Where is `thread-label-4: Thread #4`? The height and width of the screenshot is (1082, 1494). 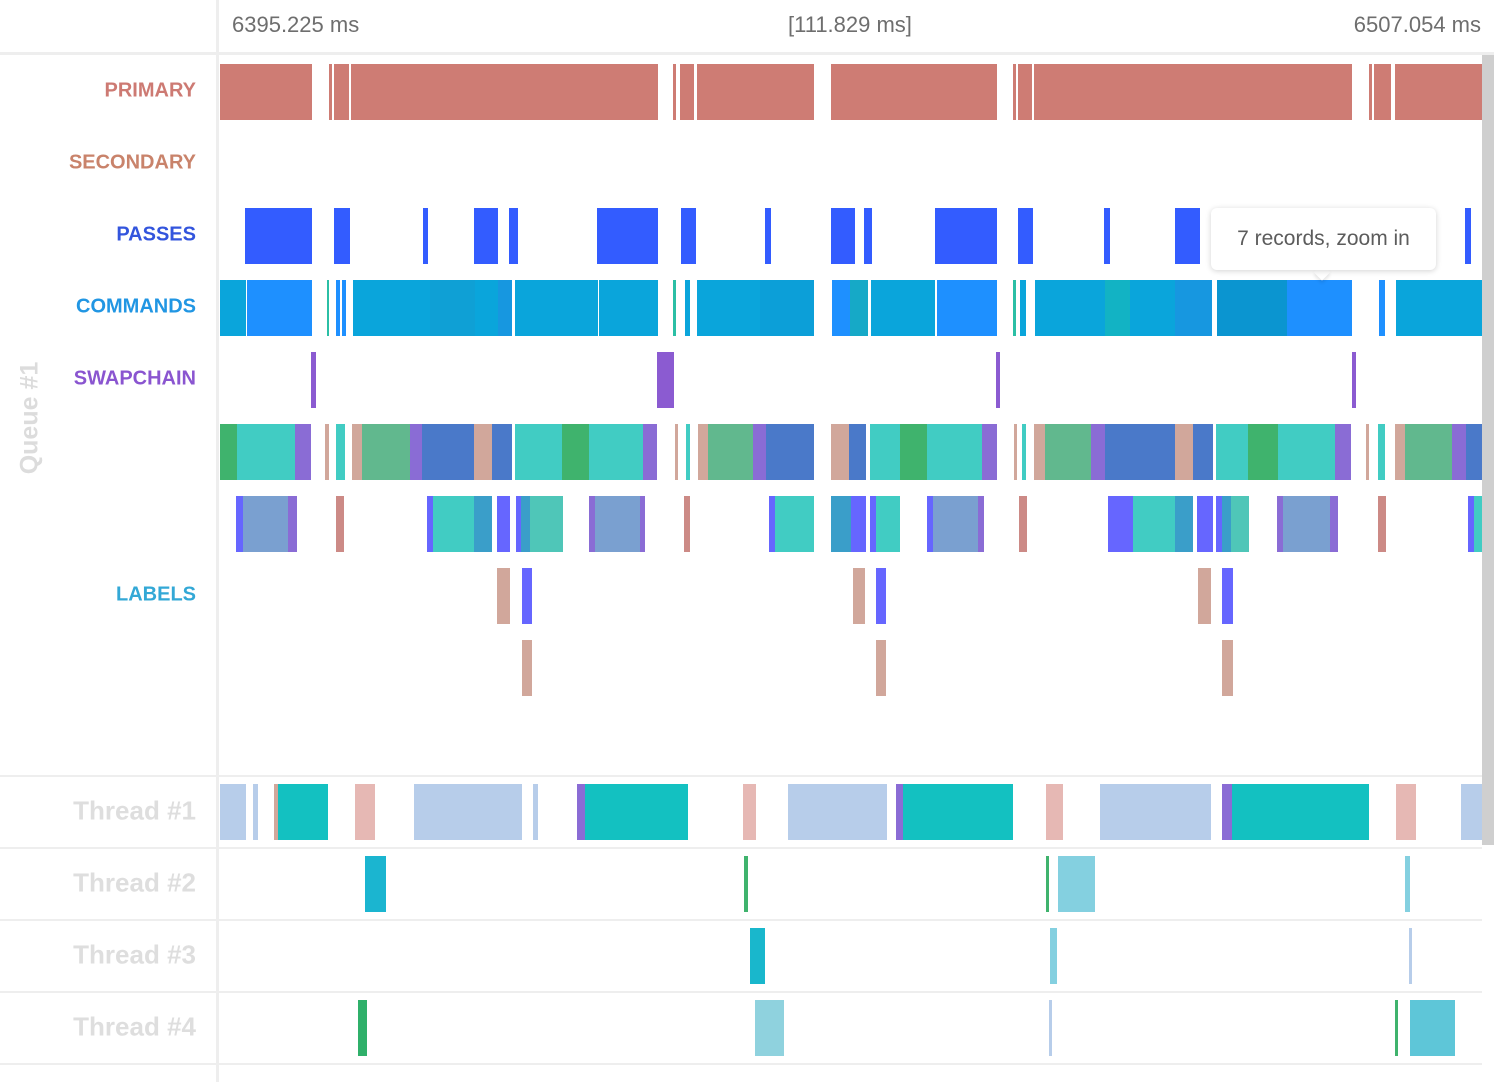 thread-label-4: Thread #4 is located at coordinates (134, 1026).